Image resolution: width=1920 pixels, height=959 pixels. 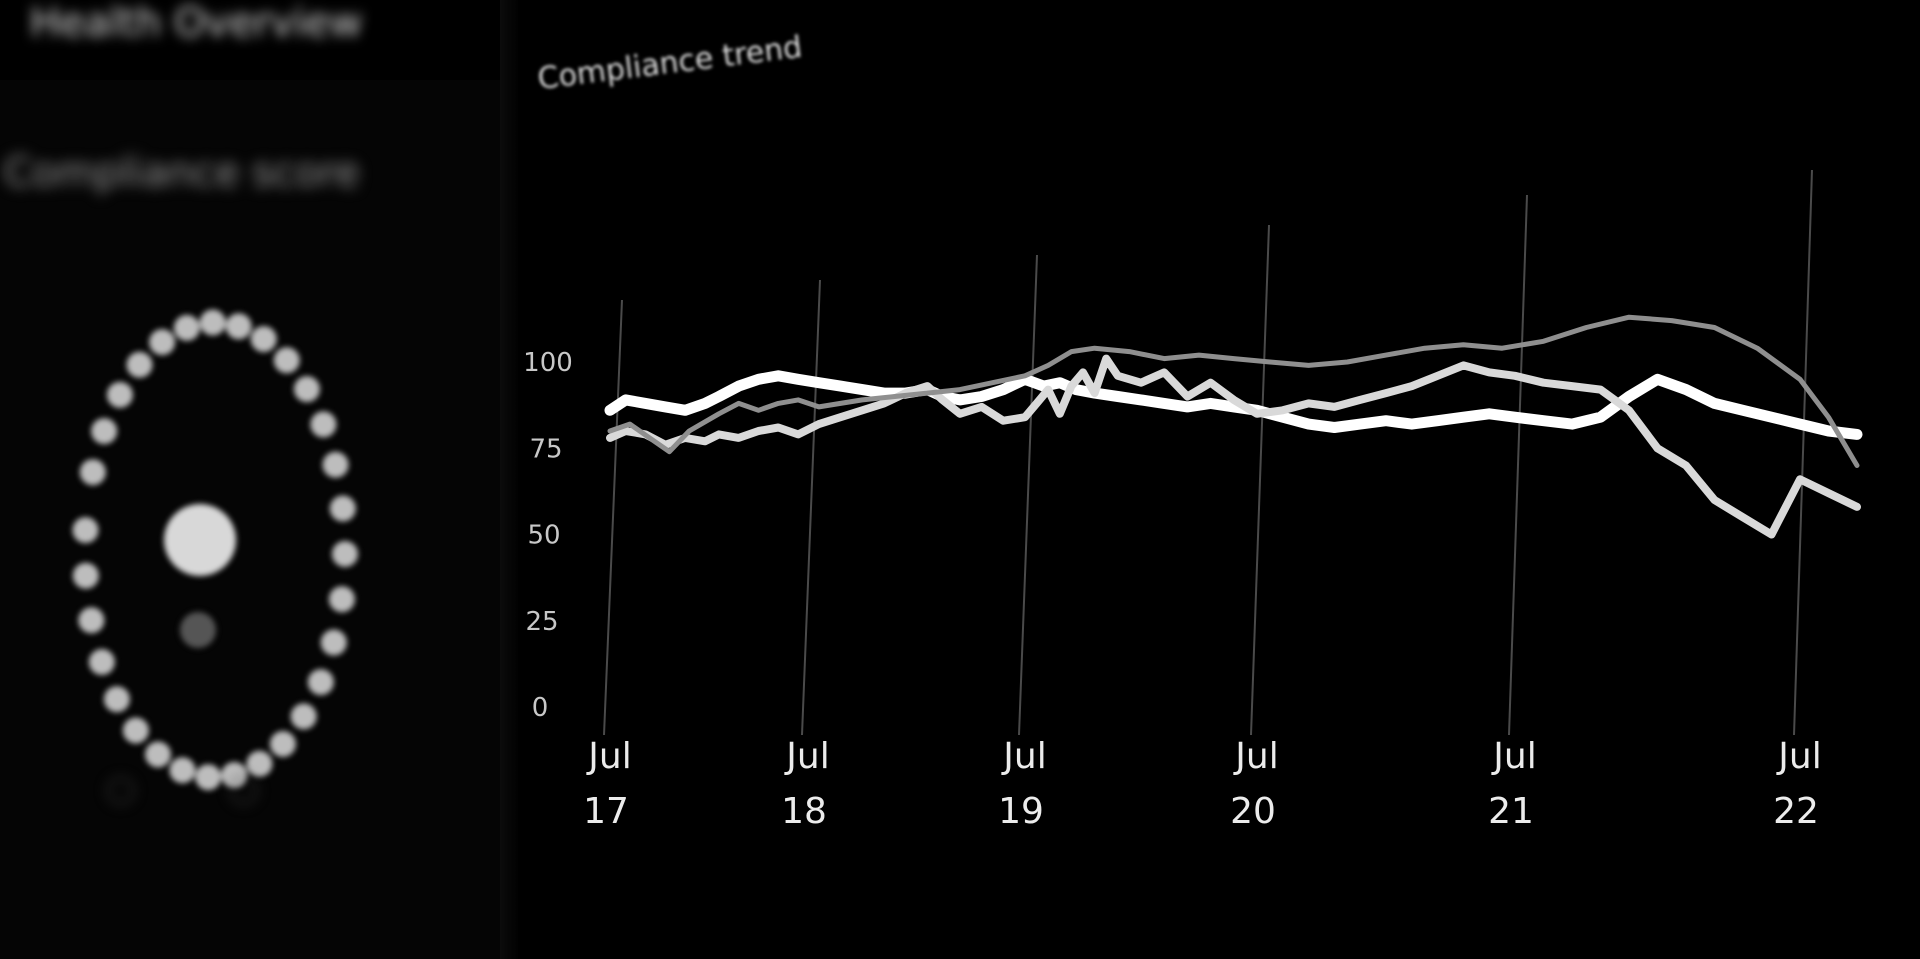 I want to click on panel-divider, so click(x=509, y=479).